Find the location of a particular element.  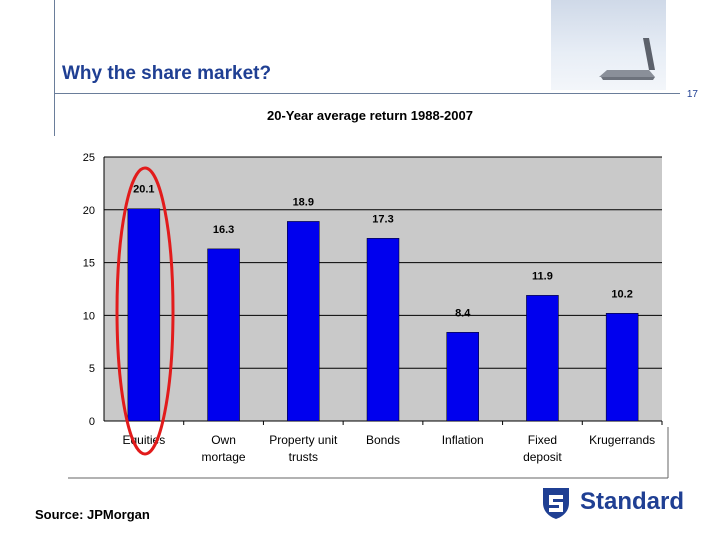

standard-bank-logo: Standard is located at coordinates (611, 503).